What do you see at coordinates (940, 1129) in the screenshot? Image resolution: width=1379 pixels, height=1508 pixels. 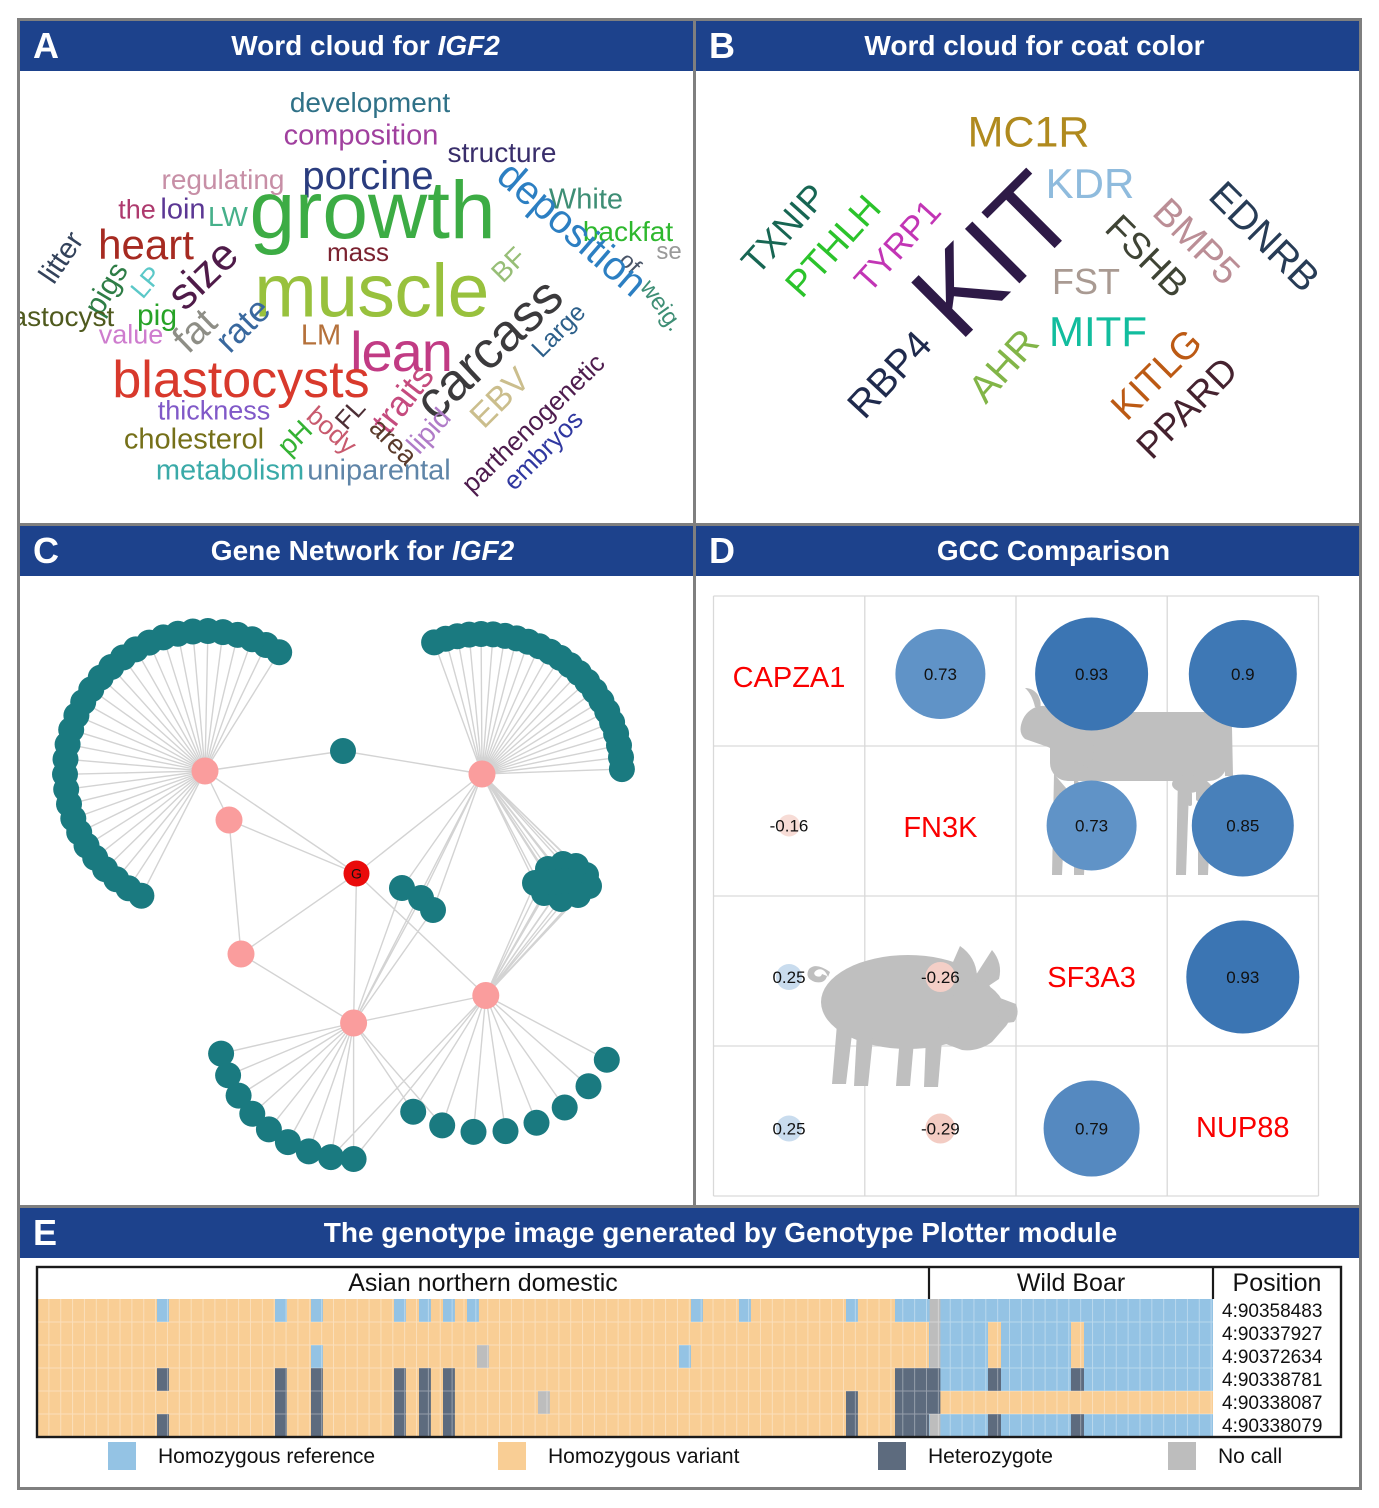 I see `svg-text: -0.29` at bounding box center [940, 1129].